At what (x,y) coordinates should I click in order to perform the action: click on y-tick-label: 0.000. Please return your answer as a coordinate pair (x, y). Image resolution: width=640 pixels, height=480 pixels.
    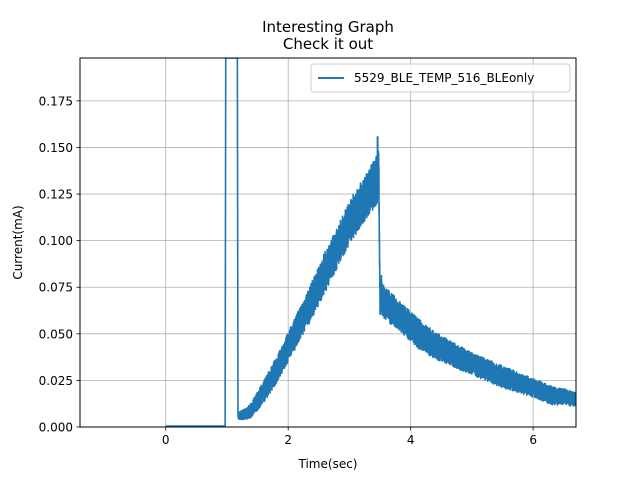
    Looking at the image, I should click on (56, 428).